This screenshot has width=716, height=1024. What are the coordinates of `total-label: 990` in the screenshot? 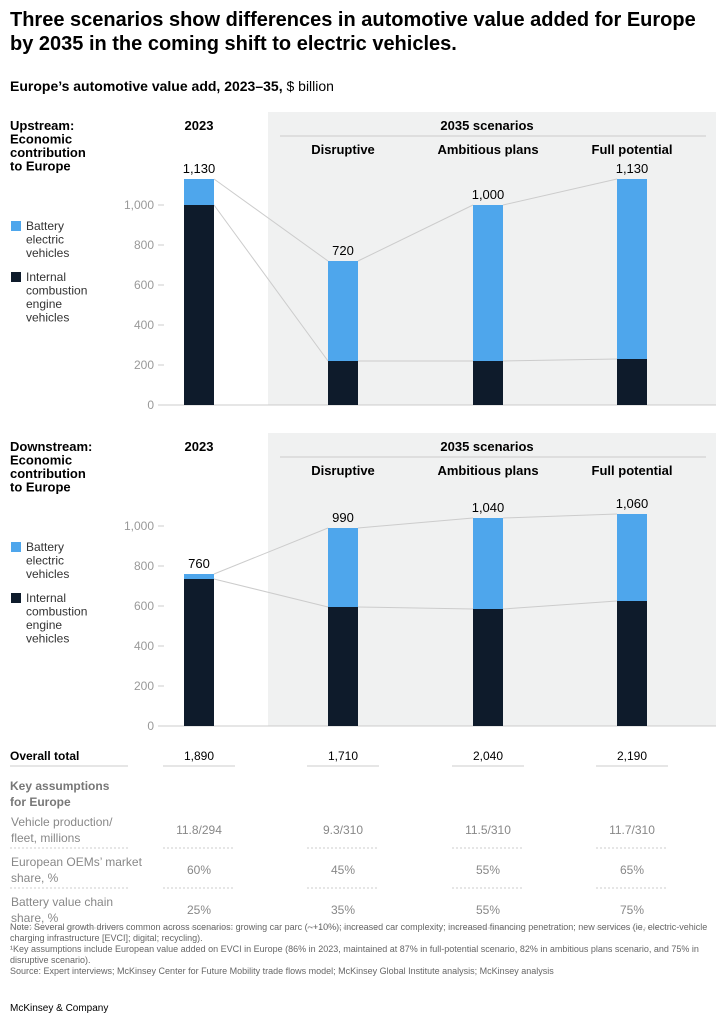 It's located at (343, 517).